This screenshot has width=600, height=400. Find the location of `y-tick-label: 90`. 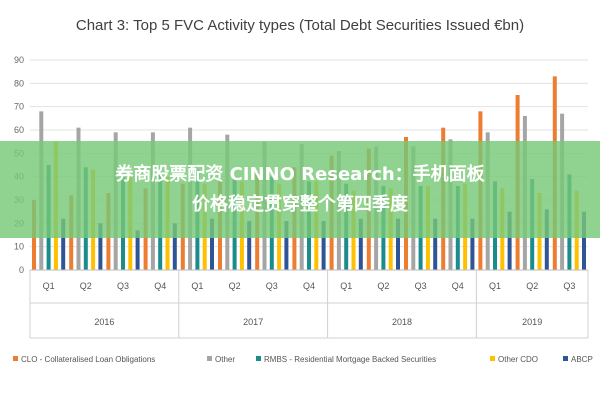

y-tick-label: 90 is located at coordinates (19, 60).